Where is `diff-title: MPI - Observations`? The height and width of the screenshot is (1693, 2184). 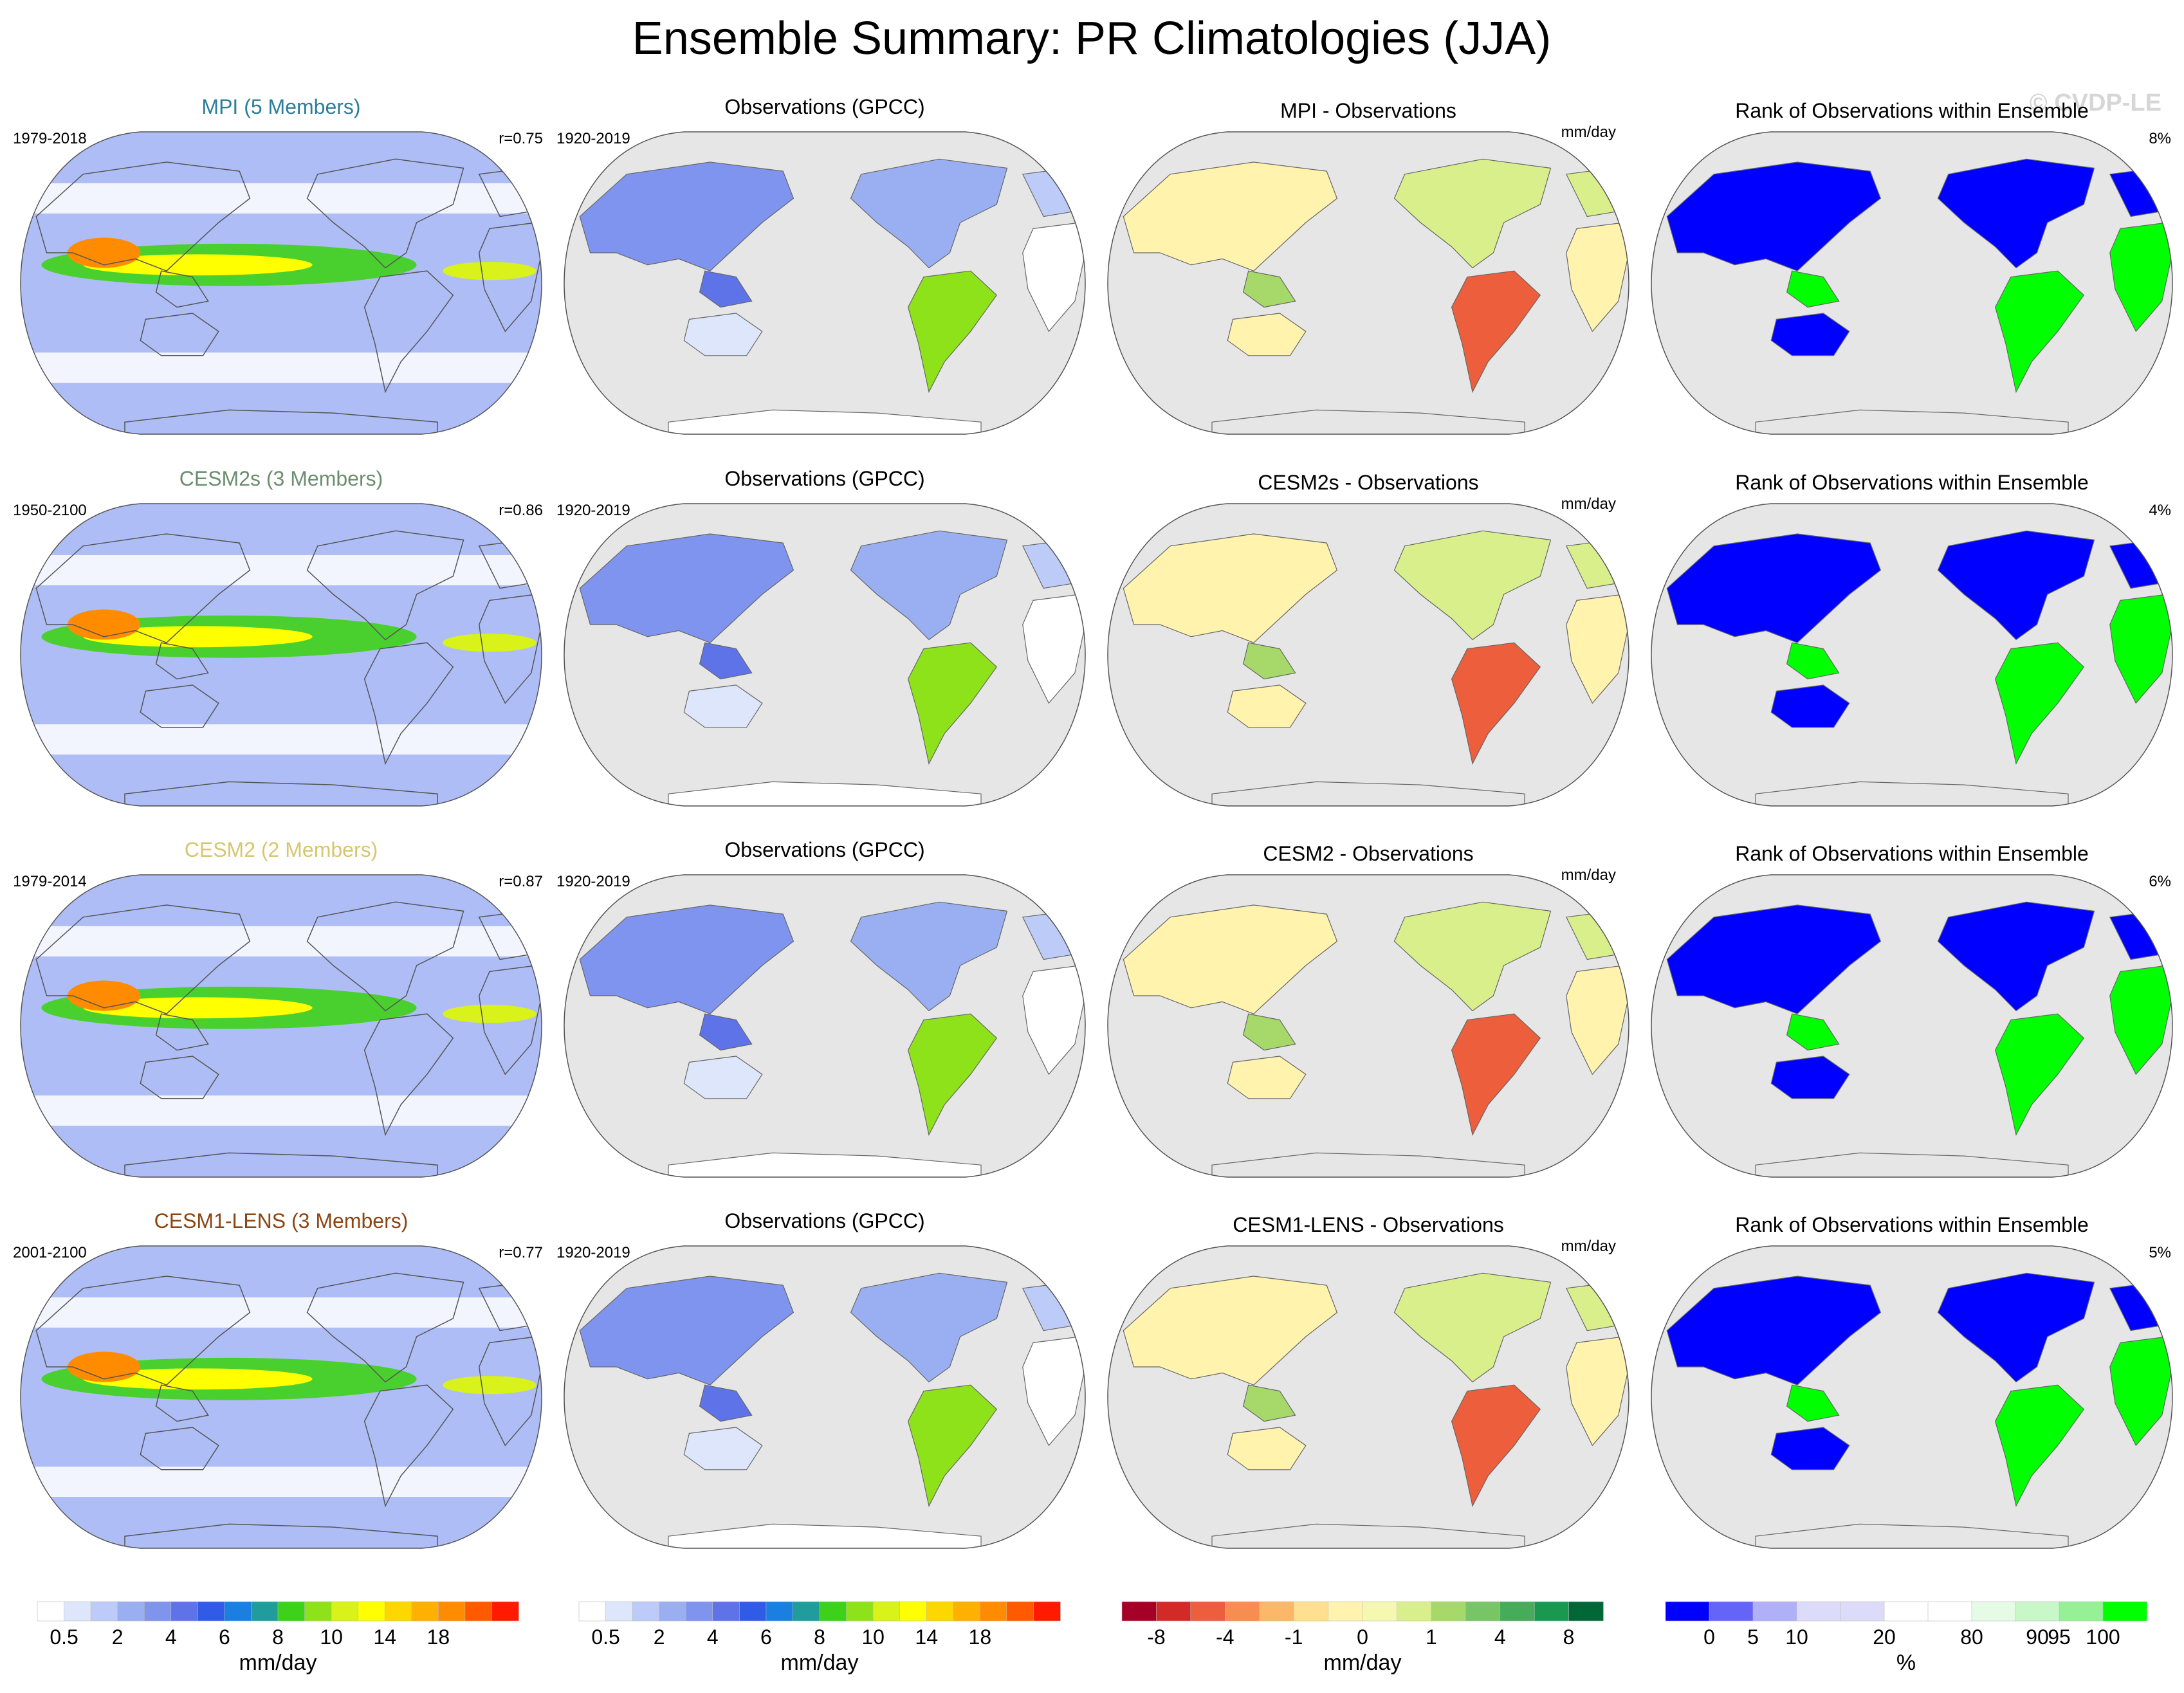 diff-title: MPI - Observations is located at coordinates (1368, 110).